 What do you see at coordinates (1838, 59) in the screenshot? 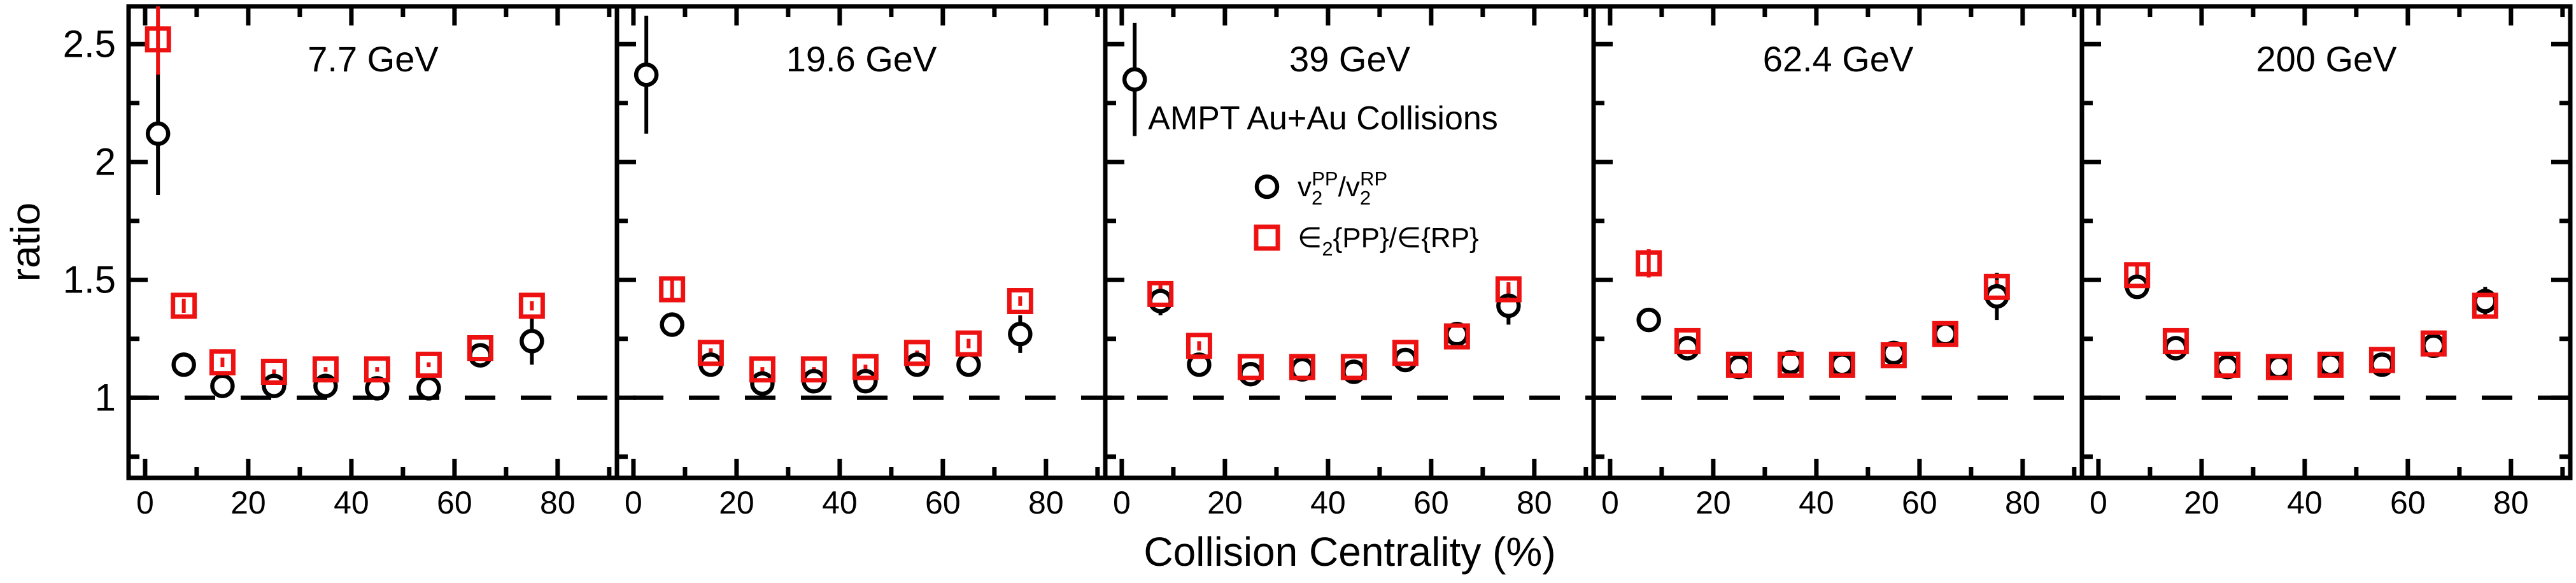
I see `panel-title-62.4gev: 62.4 GeV` at bounding box center [1838, 59].